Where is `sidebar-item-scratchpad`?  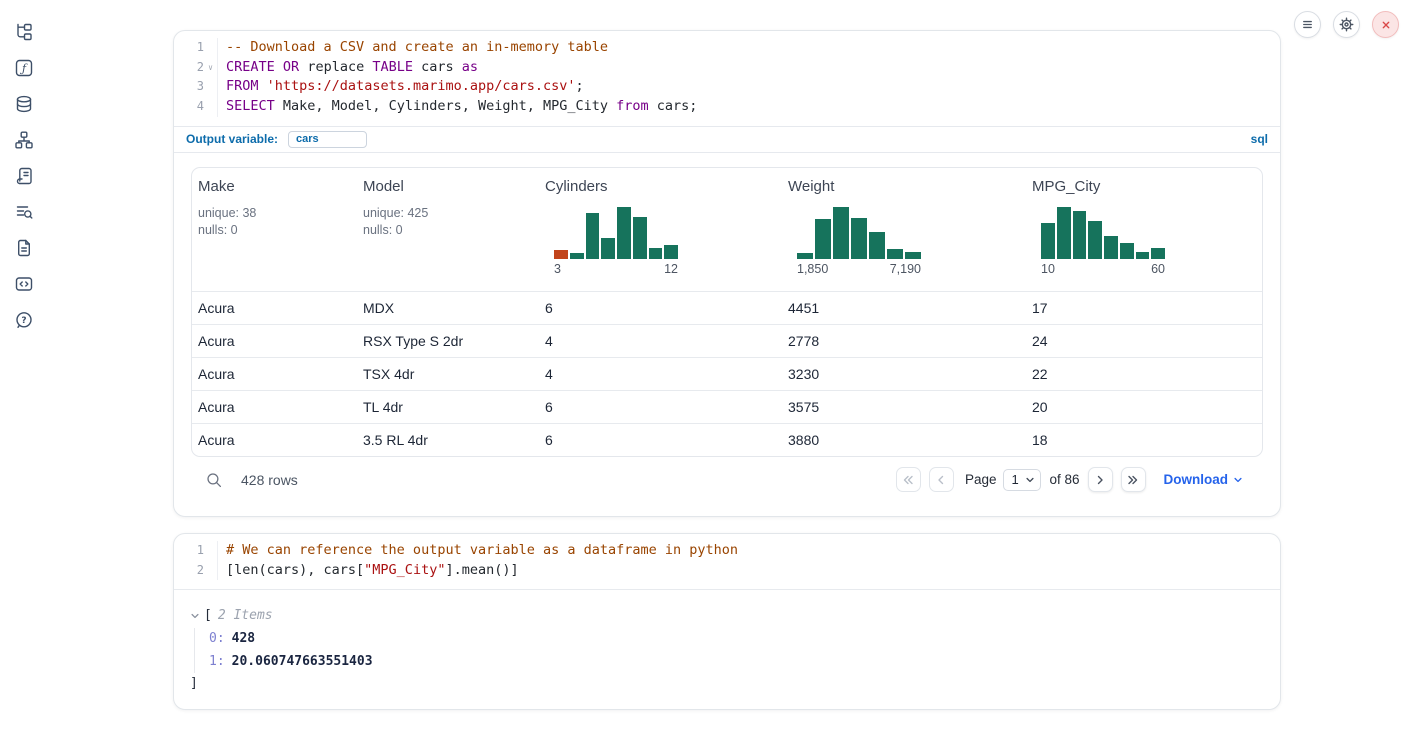 sidebar-item-scratchpad is located at coordinates (24, 176).